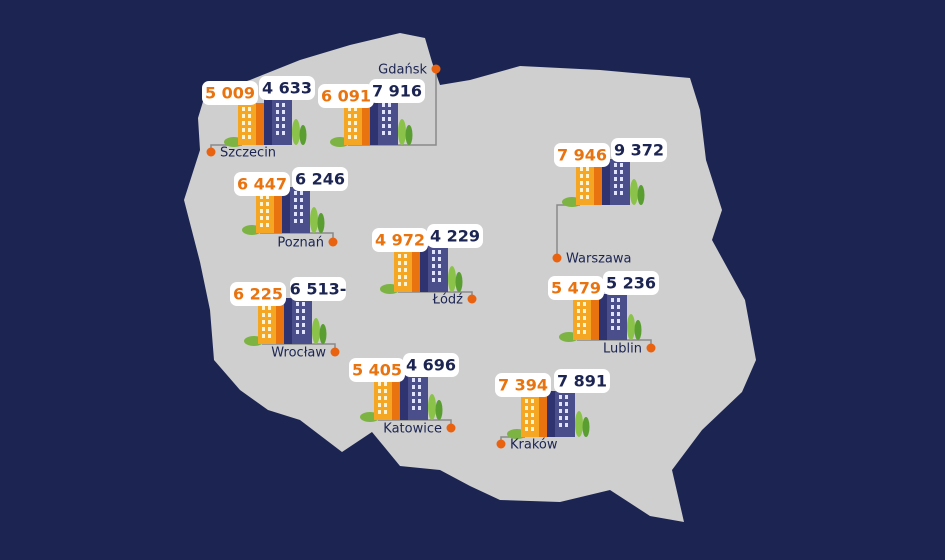 The image size is (945, 560). I want to click on city: 5 009 4 633 Szczecin, so click(258, 118).